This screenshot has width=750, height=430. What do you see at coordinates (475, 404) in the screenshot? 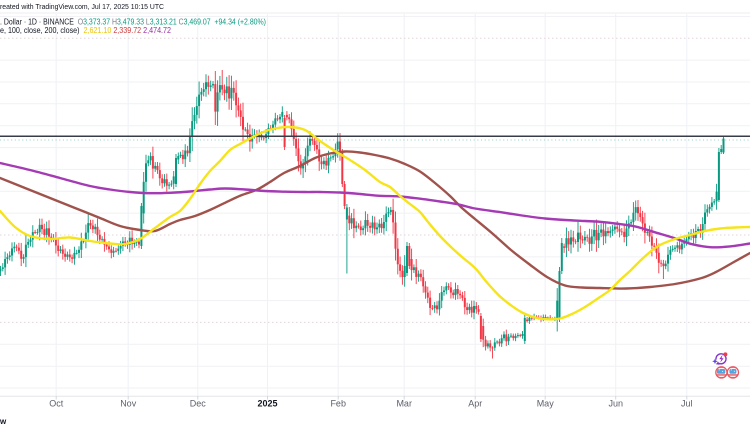
I see `svg-text: Apr` at bounding box center [475, 404].